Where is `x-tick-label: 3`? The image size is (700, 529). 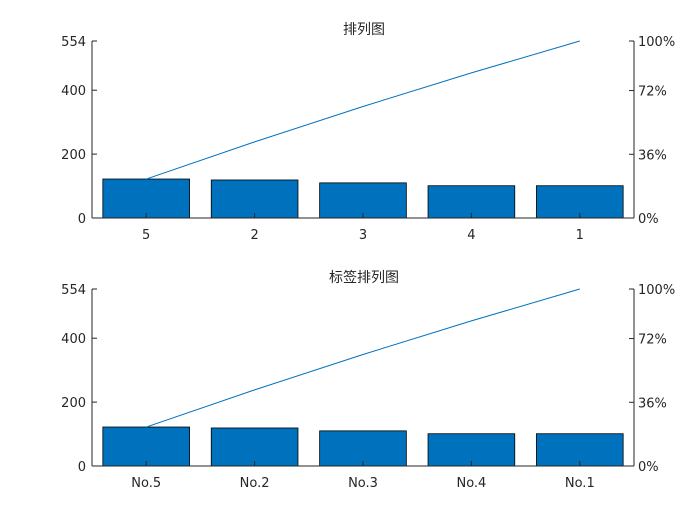
x-tick-label: 3 is located at coordinates (363, 235).